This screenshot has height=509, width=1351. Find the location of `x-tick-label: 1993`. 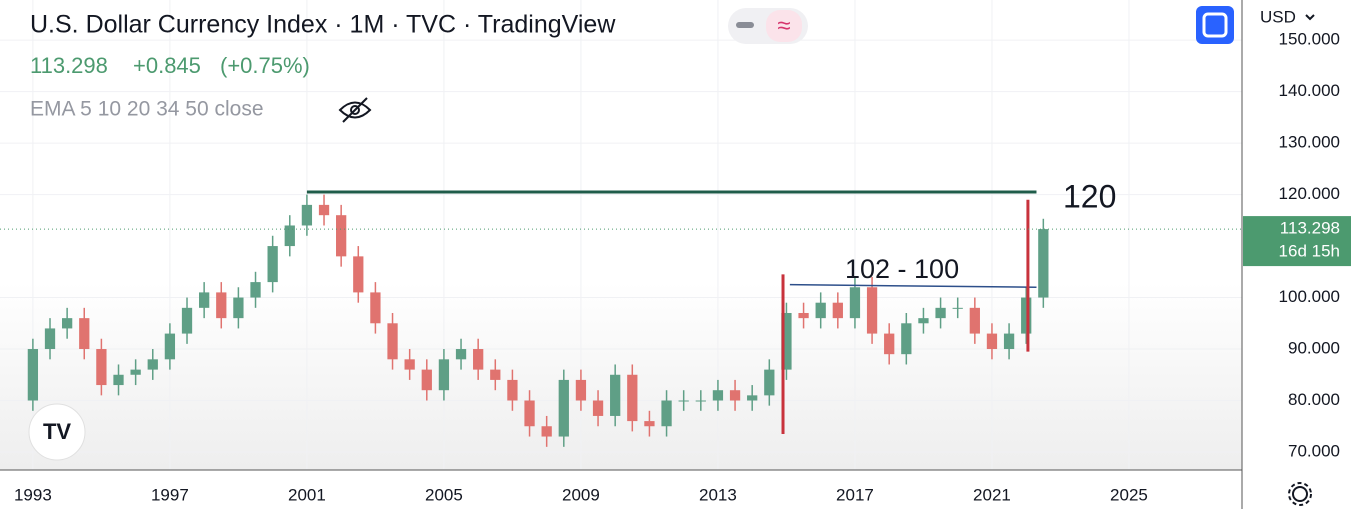

x-tick-label: 1993 is located at coordinates (33, 494).